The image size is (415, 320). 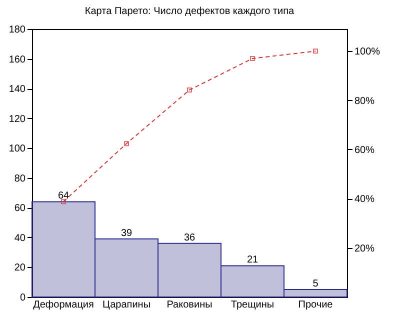 I want to click on y2-tick-label: 40%, so click(x=364, y=200).